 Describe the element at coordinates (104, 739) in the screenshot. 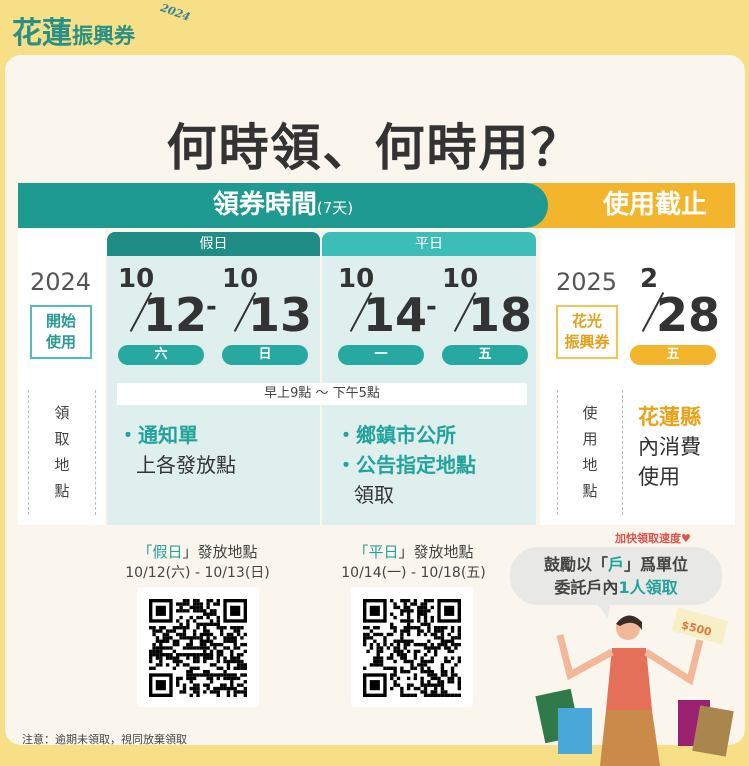

I see `note: 注意：逾期未領取，視同放棄領取` at that location.